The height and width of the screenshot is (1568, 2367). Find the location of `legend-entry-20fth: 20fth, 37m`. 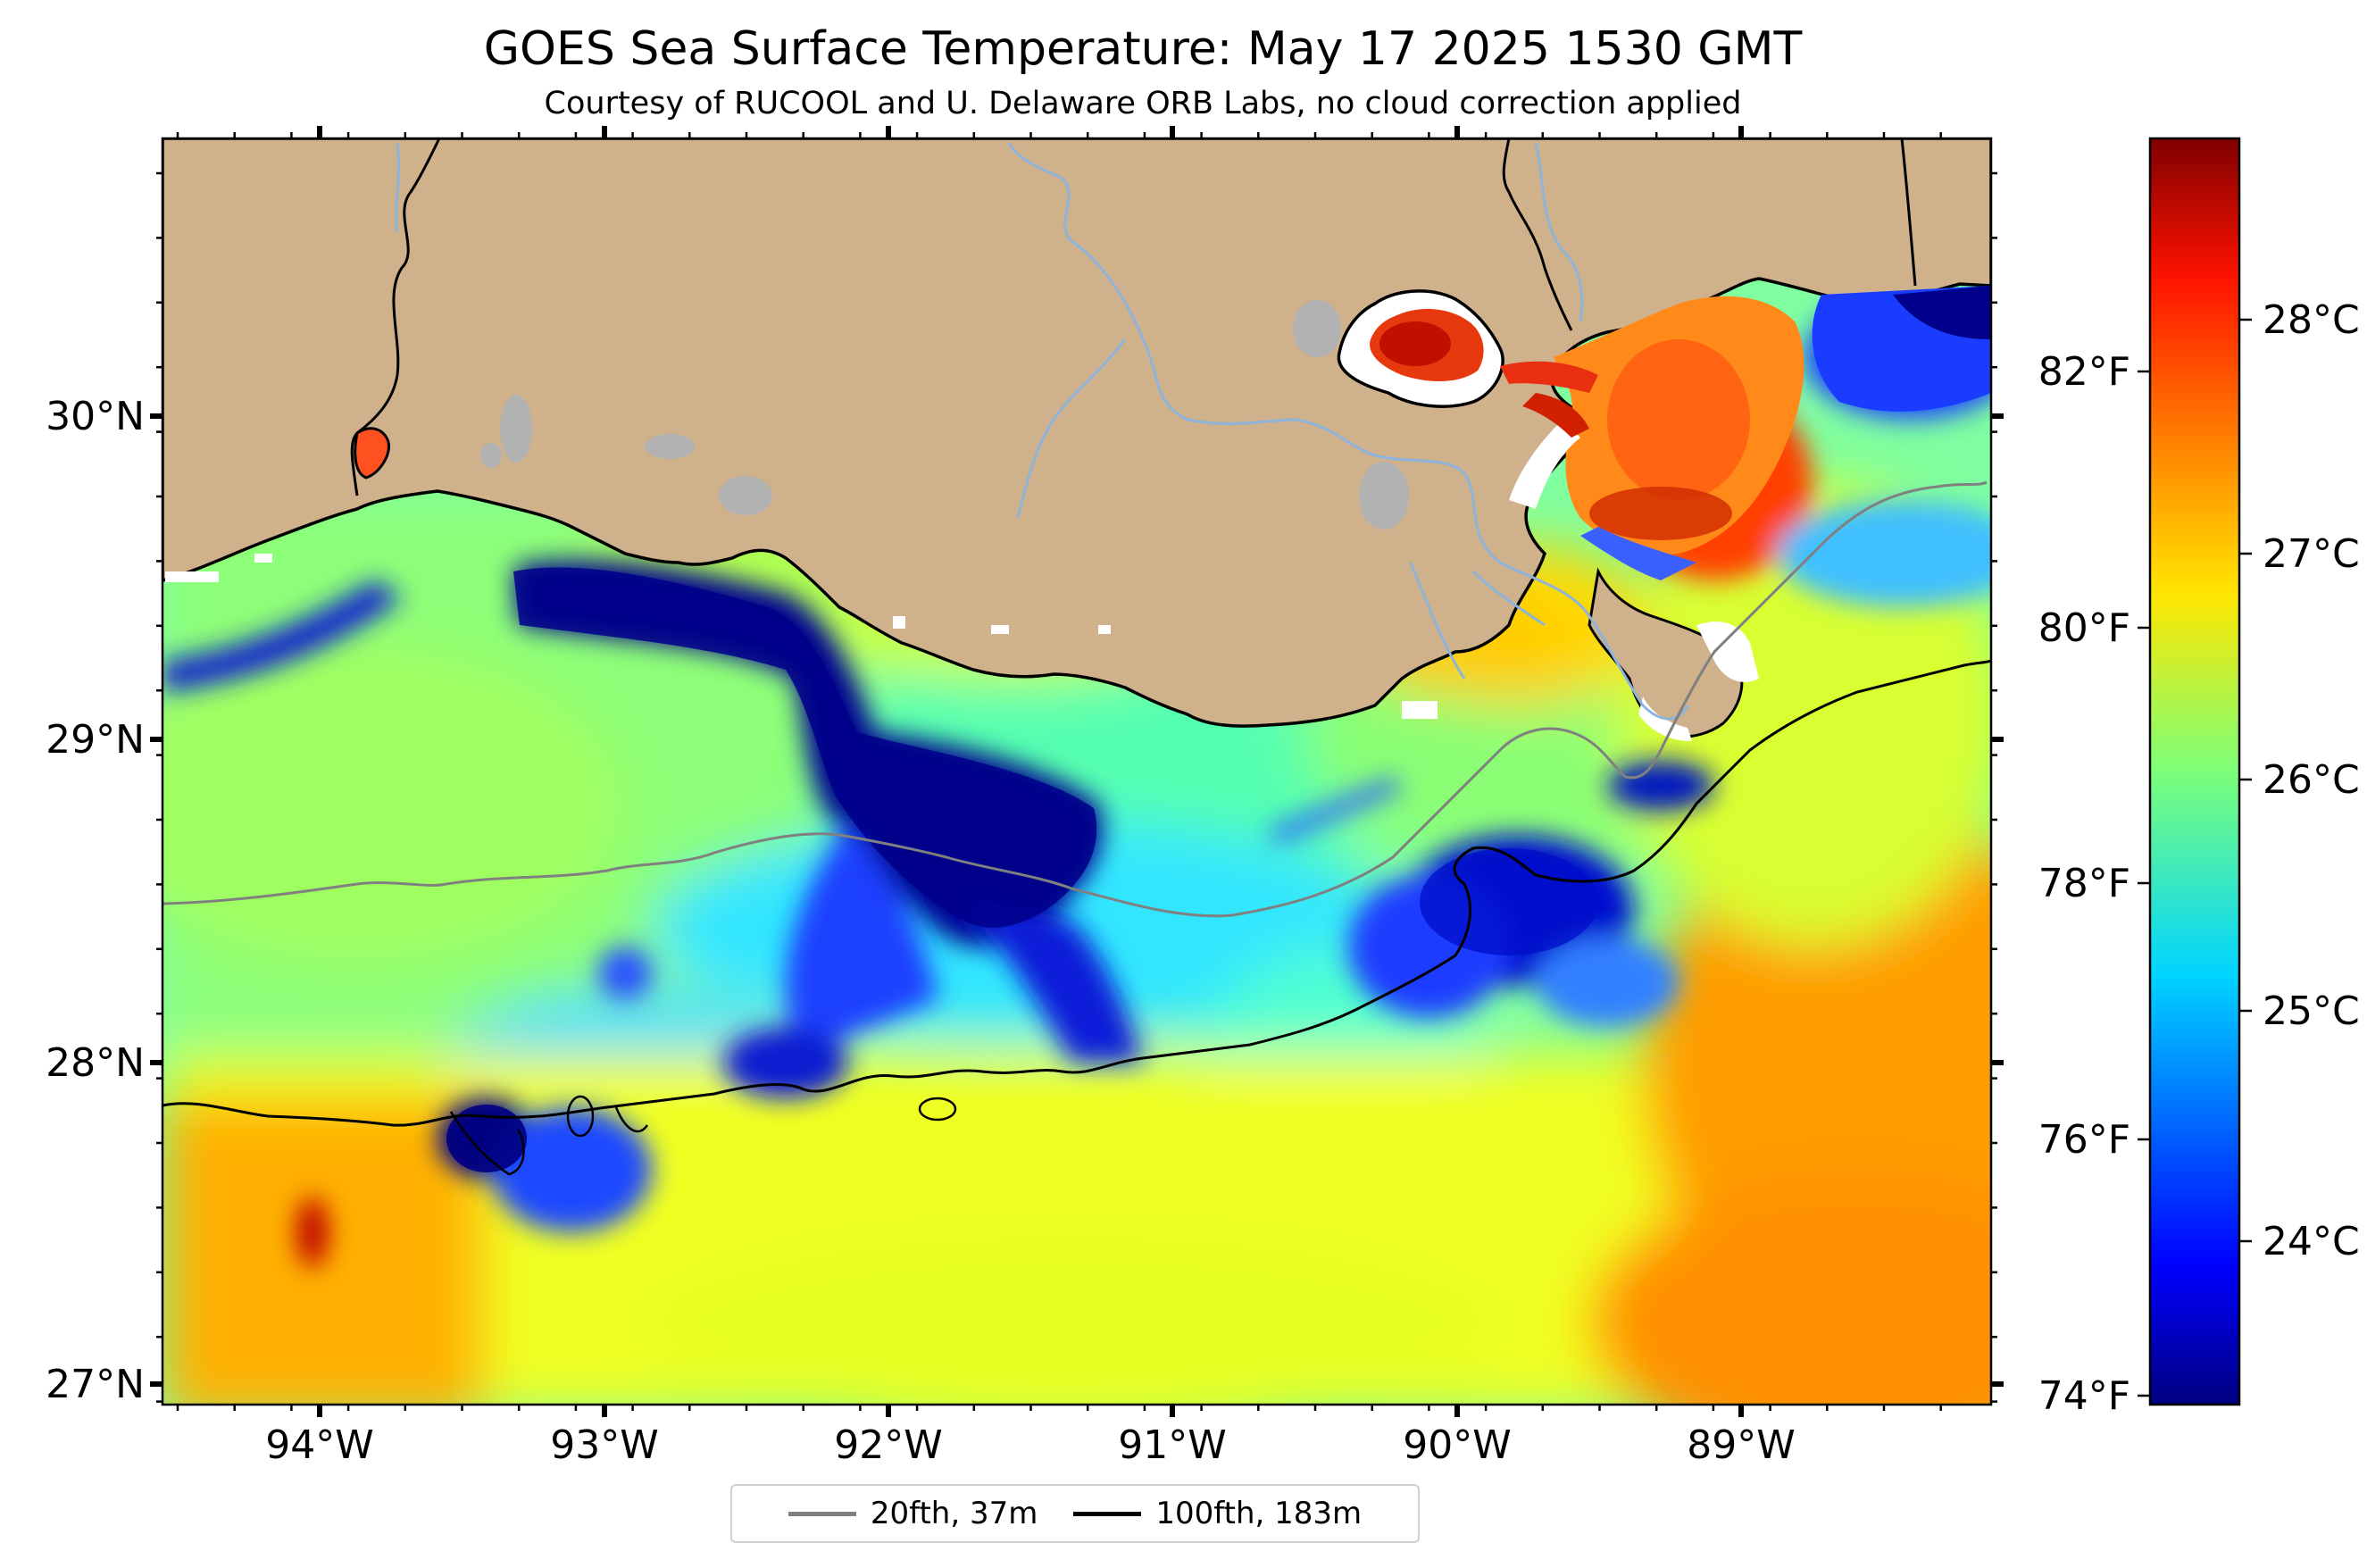

legend-entry-20fth: 20fth, 37m is located at coordinates (913, 1513).